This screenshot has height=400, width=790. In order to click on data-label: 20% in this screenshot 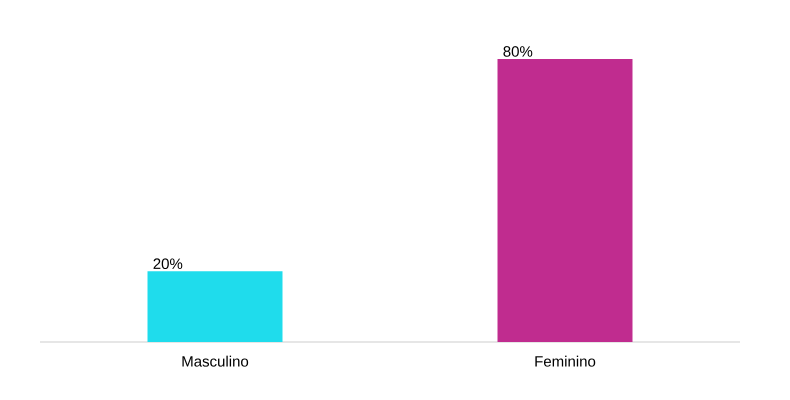, I will do `click(168, 264)`.